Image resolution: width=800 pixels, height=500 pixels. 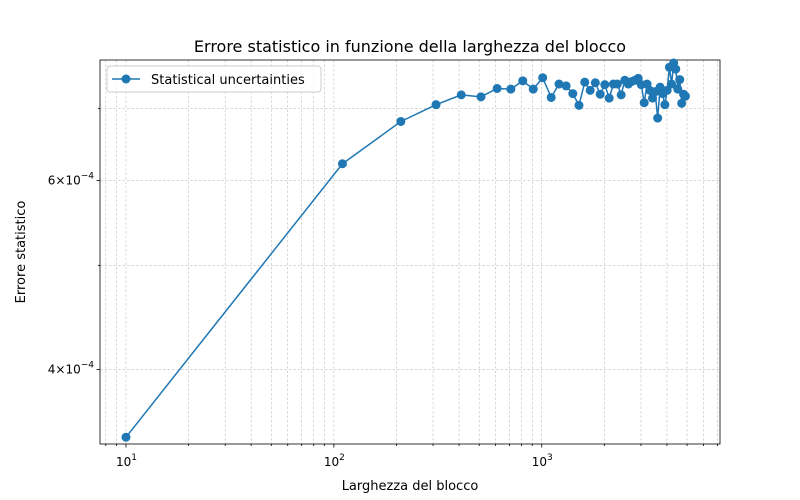 I want to click on x-tick-label: 10³, so click(x=542, y=461).